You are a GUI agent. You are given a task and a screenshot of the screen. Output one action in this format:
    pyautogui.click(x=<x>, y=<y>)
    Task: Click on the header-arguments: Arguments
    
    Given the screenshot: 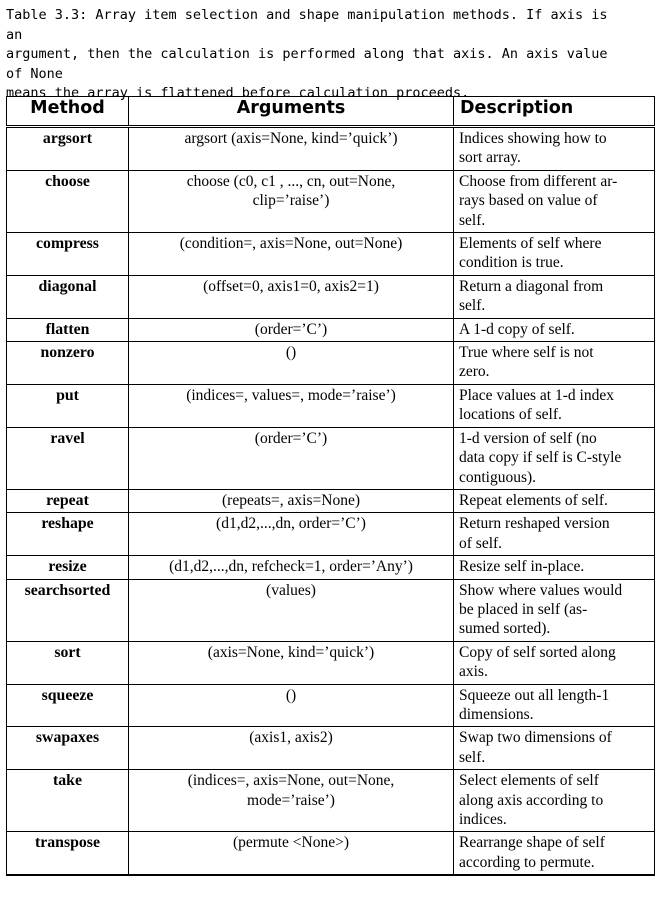 What is the action you would take?
    pyautogui.click(x=291, y=112)
    